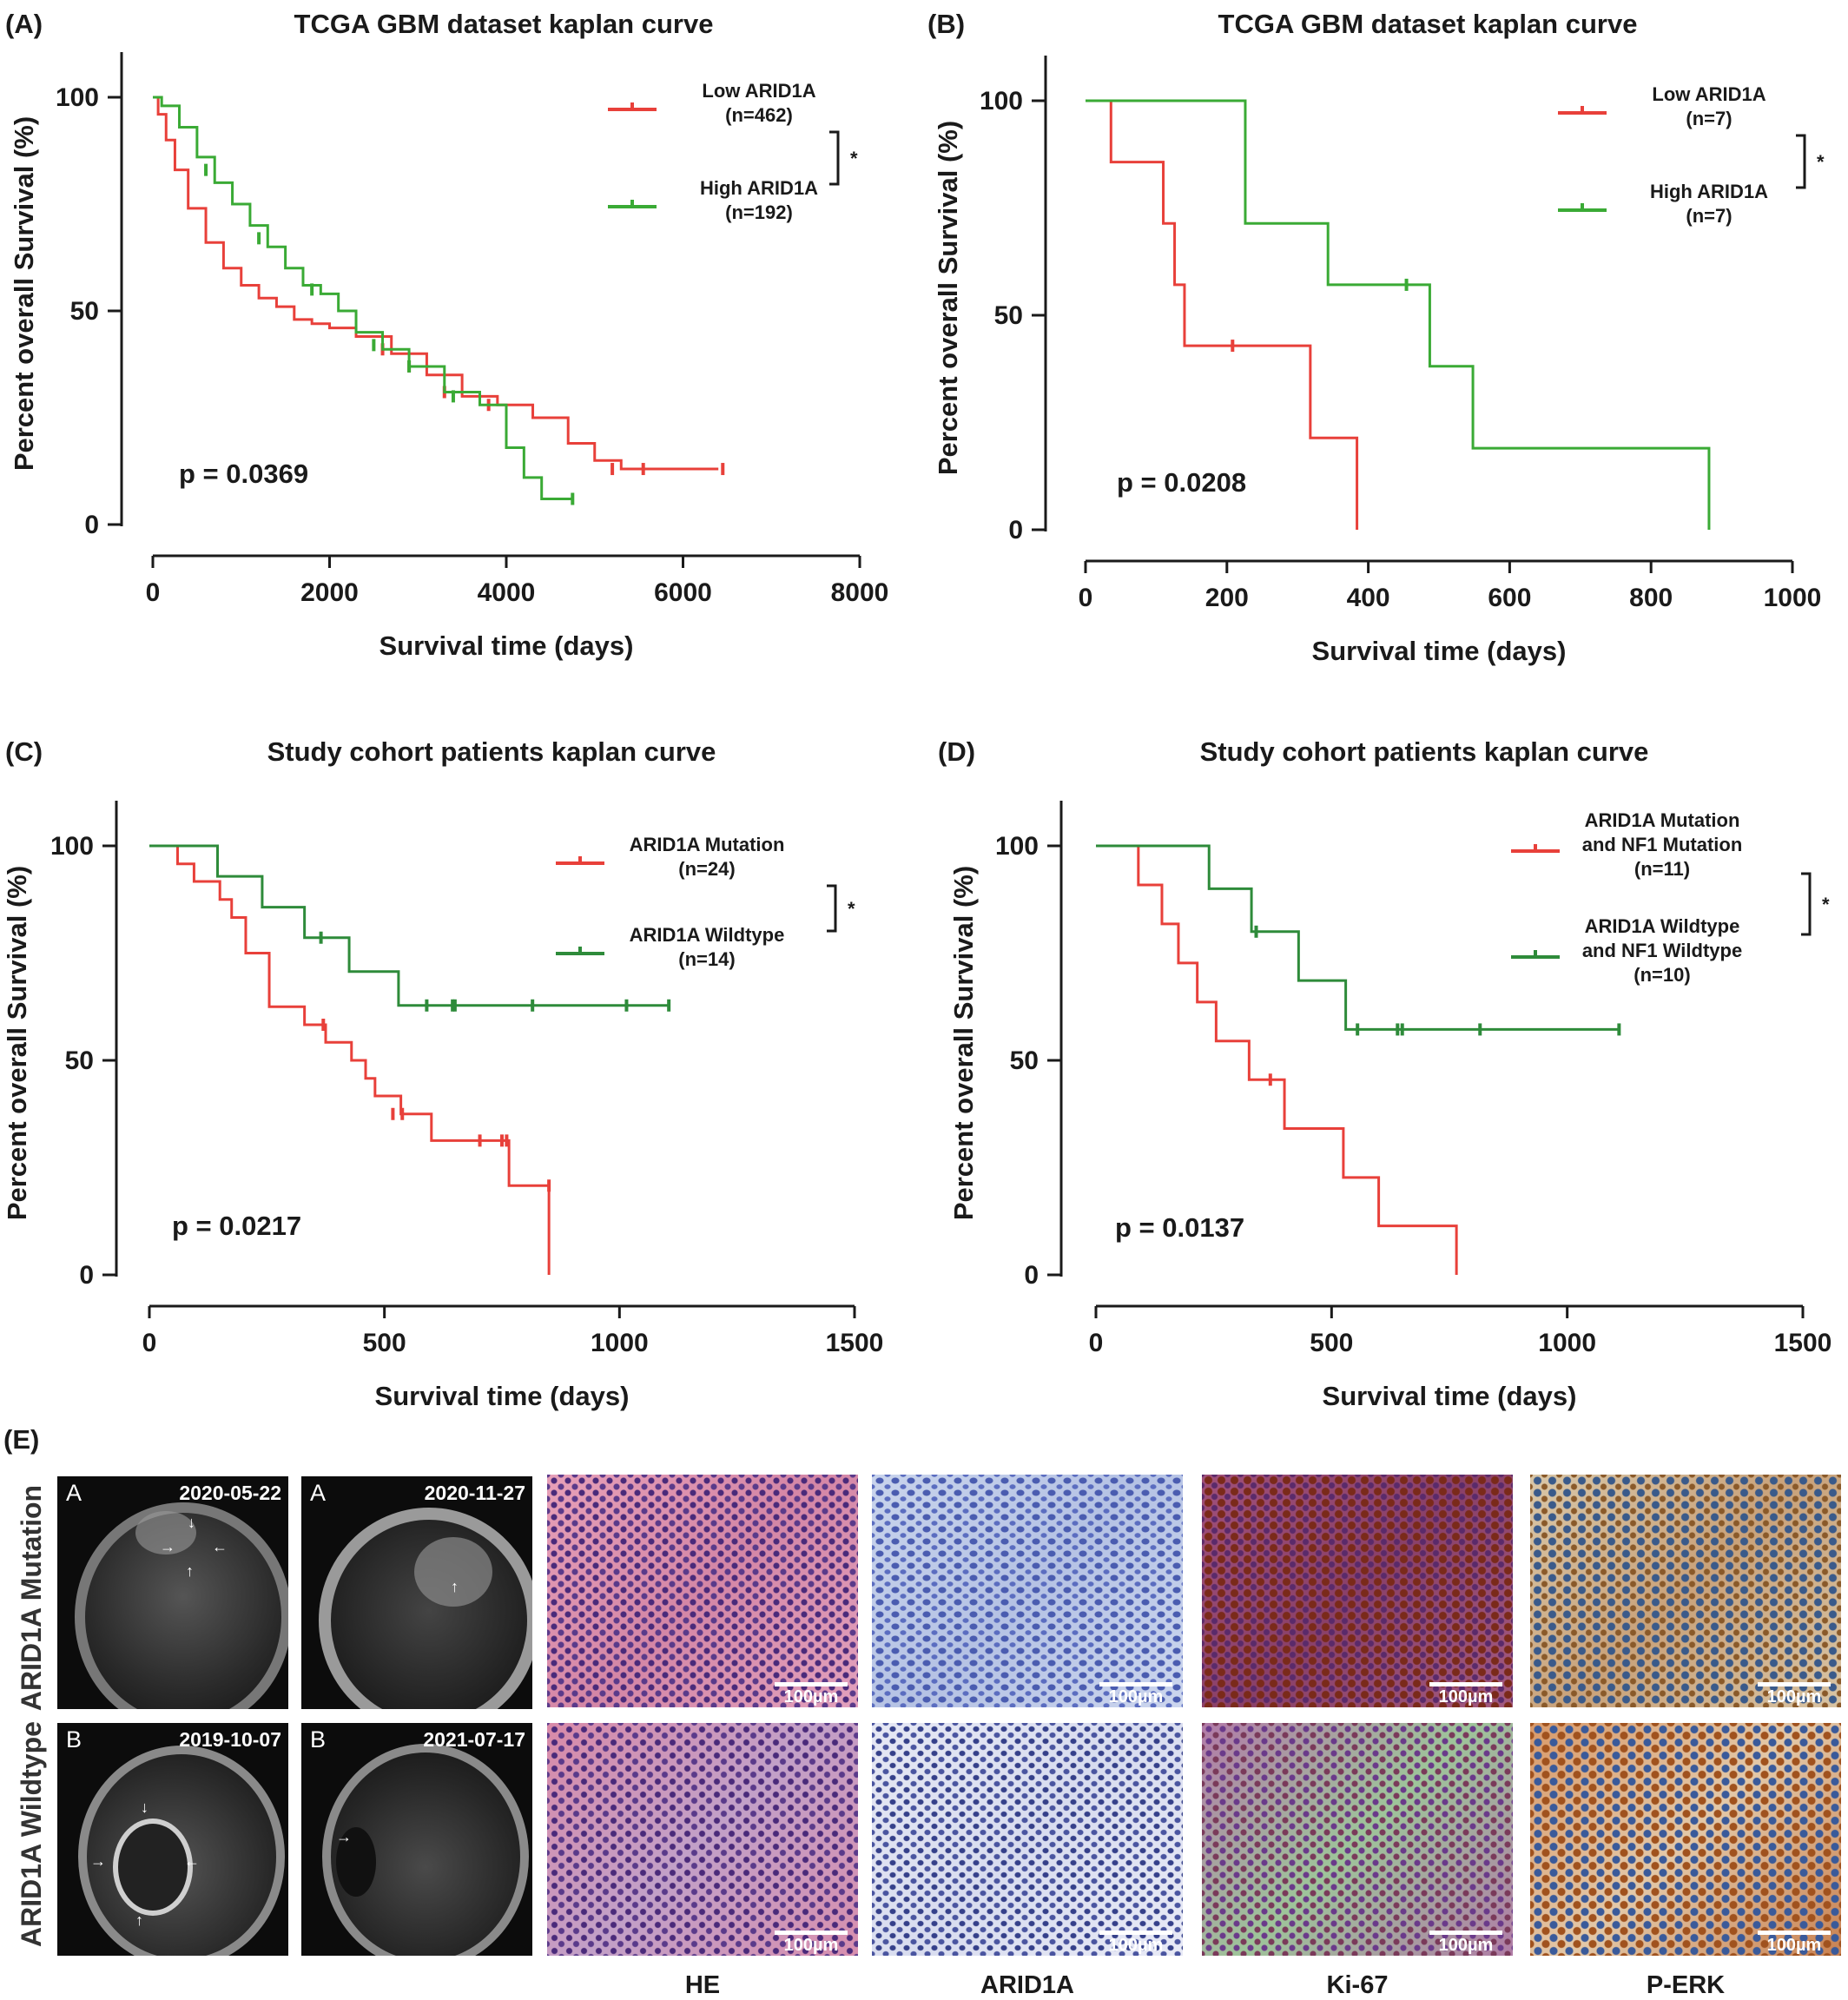 Image resolution: width=1848 pixels, height=2000 pixels. I want to click on legend-label: (n=192), so click(759, 212).